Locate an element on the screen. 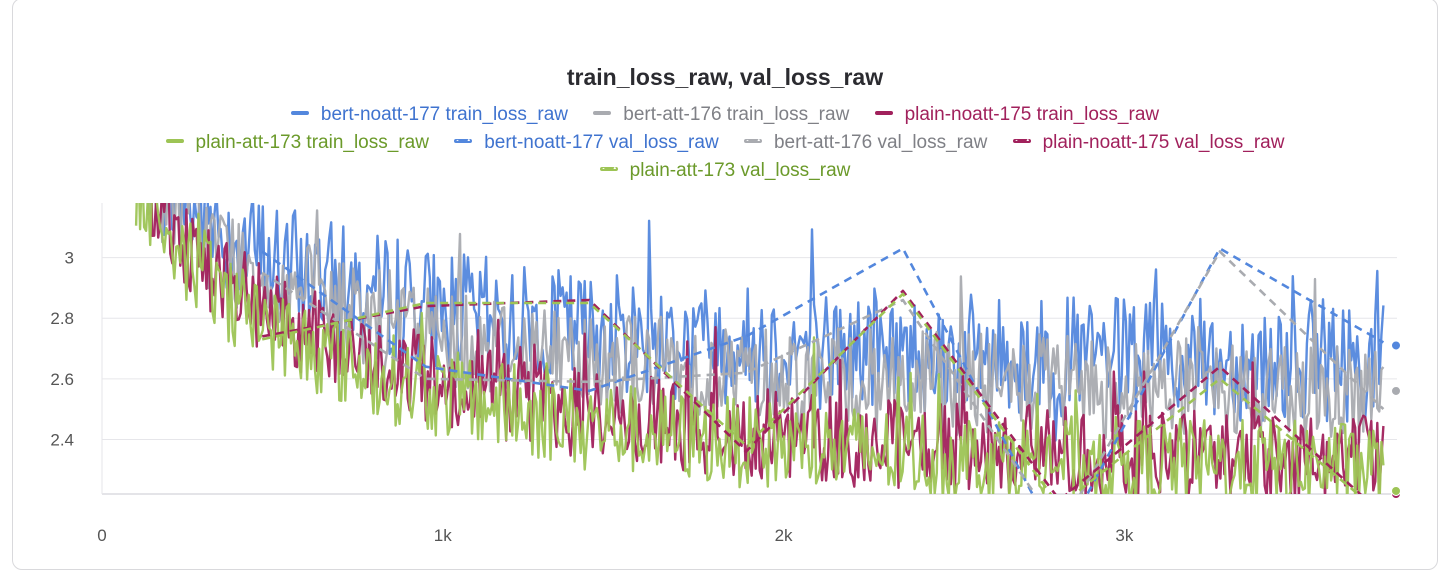 The height and width of the screenshot is (584, 1450). legend-item: plain-att-173 train_loss_raw is located at coordinates (297, 143).